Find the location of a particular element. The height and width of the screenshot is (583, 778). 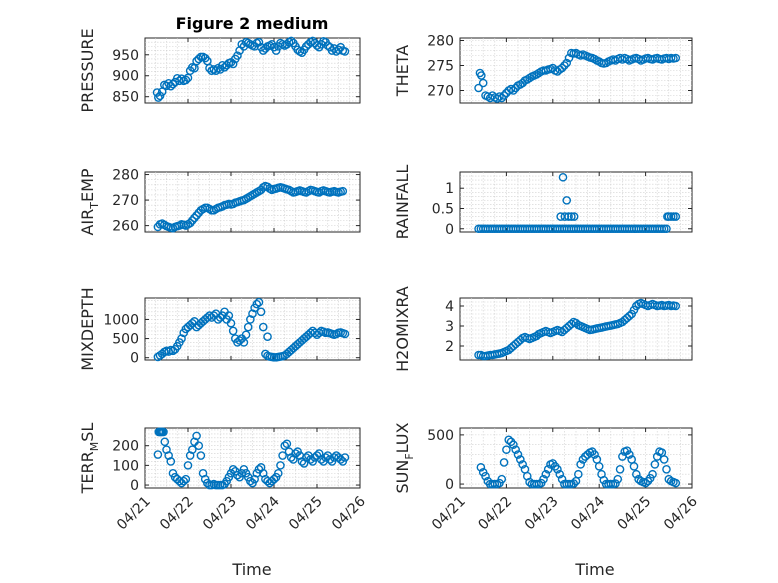

y-axis-label-sun-flux: SUNFLUX is located at coordinates (404, 457).